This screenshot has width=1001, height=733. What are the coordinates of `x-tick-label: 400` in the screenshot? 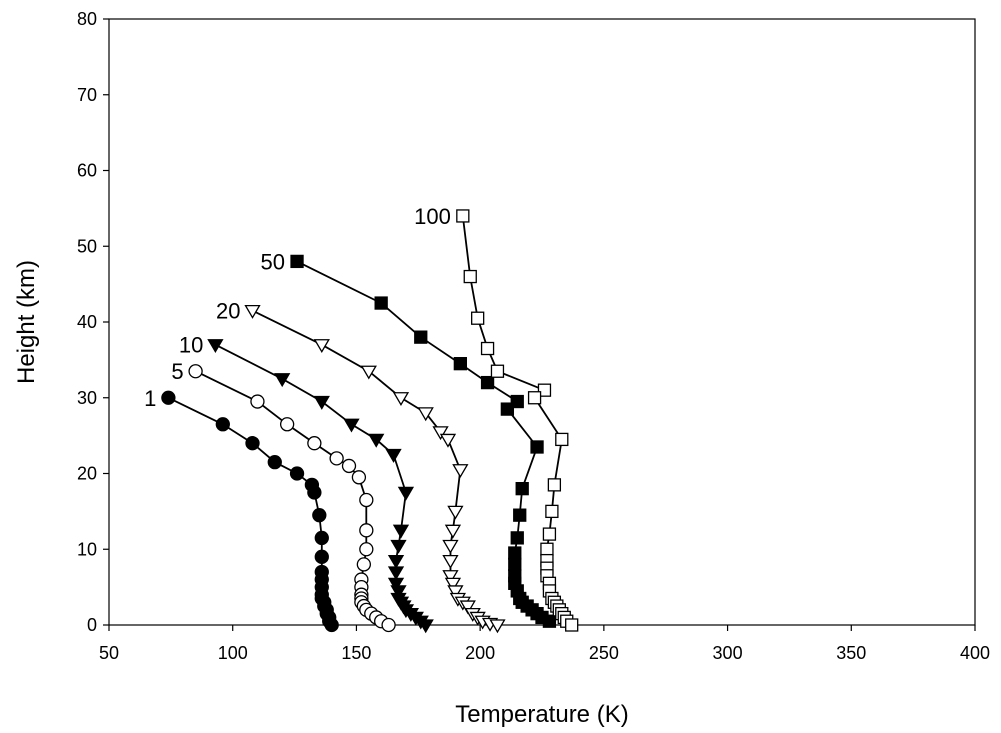 It's located at (975, 653).